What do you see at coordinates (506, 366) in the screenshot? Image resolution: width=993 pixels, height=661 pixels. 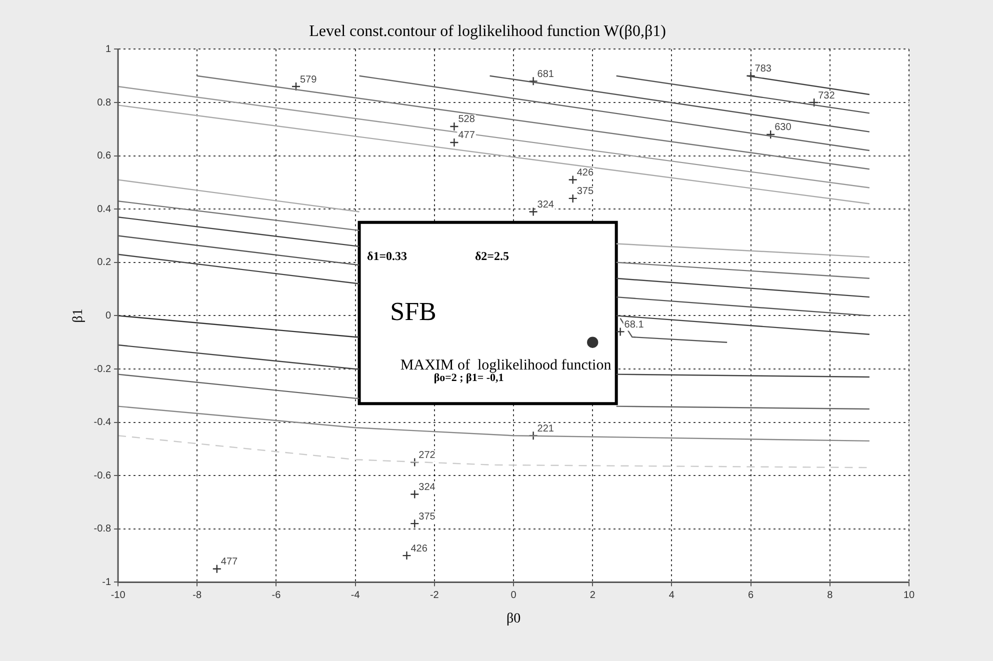 I see `annotation: MAXIM of loglikelihood function` at bounding box center [506, 366].